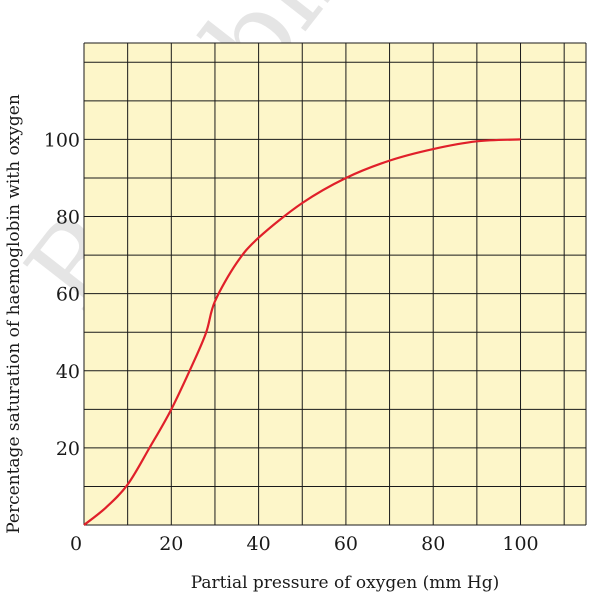 The width and height of the screenshot is (601, 600). What do you see at coordinates (68, 449) in the screenshot?
I see `y-tick-label: 20` at bounding box center [68, 449].